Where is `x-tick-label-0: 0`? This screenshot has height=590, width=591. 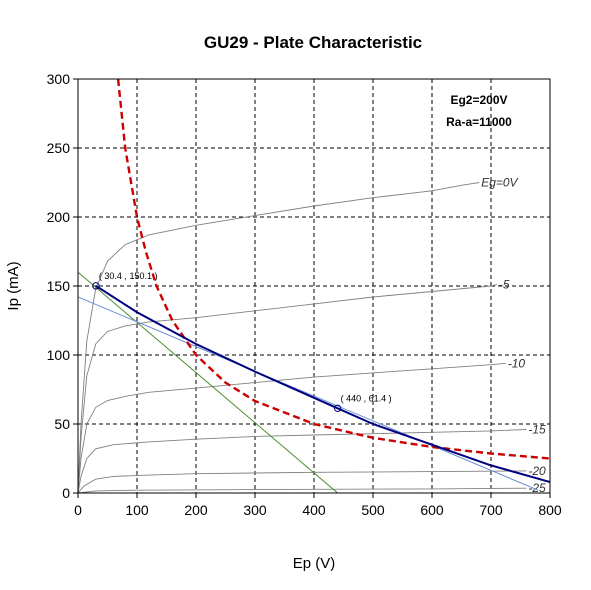
x-tick-label-0: 0 is located at coordinates (78, 510).